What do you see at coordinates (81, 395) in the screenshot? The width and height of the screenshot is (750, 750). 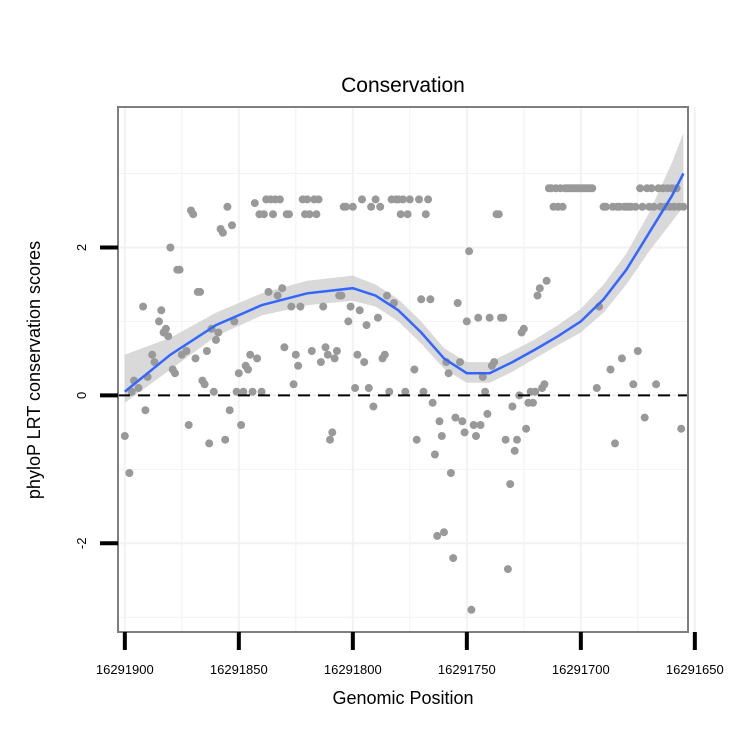 I see `y-tick-label: 0` at bounding box center [81, 395].